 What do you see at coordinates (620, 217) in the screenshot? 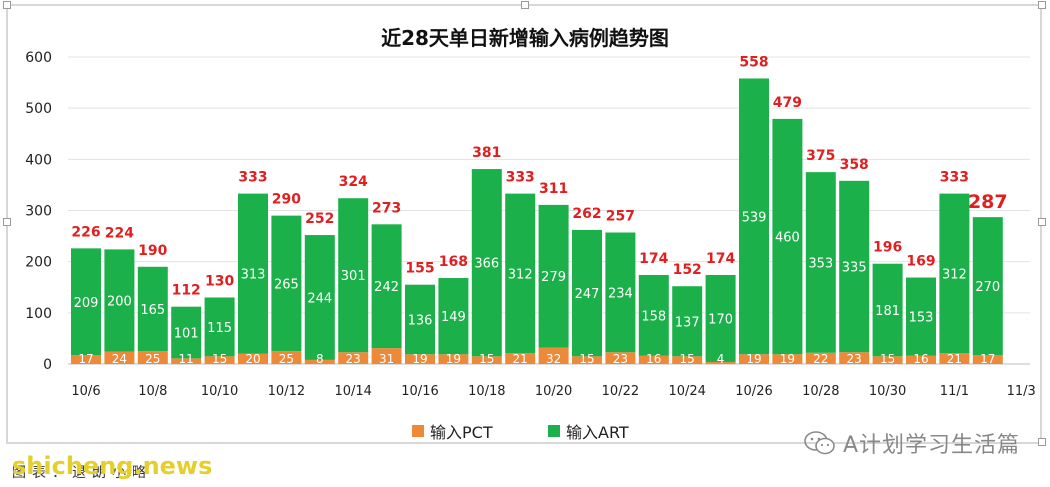
I see `total-value-label: 257` at bounding box center [620, 217].